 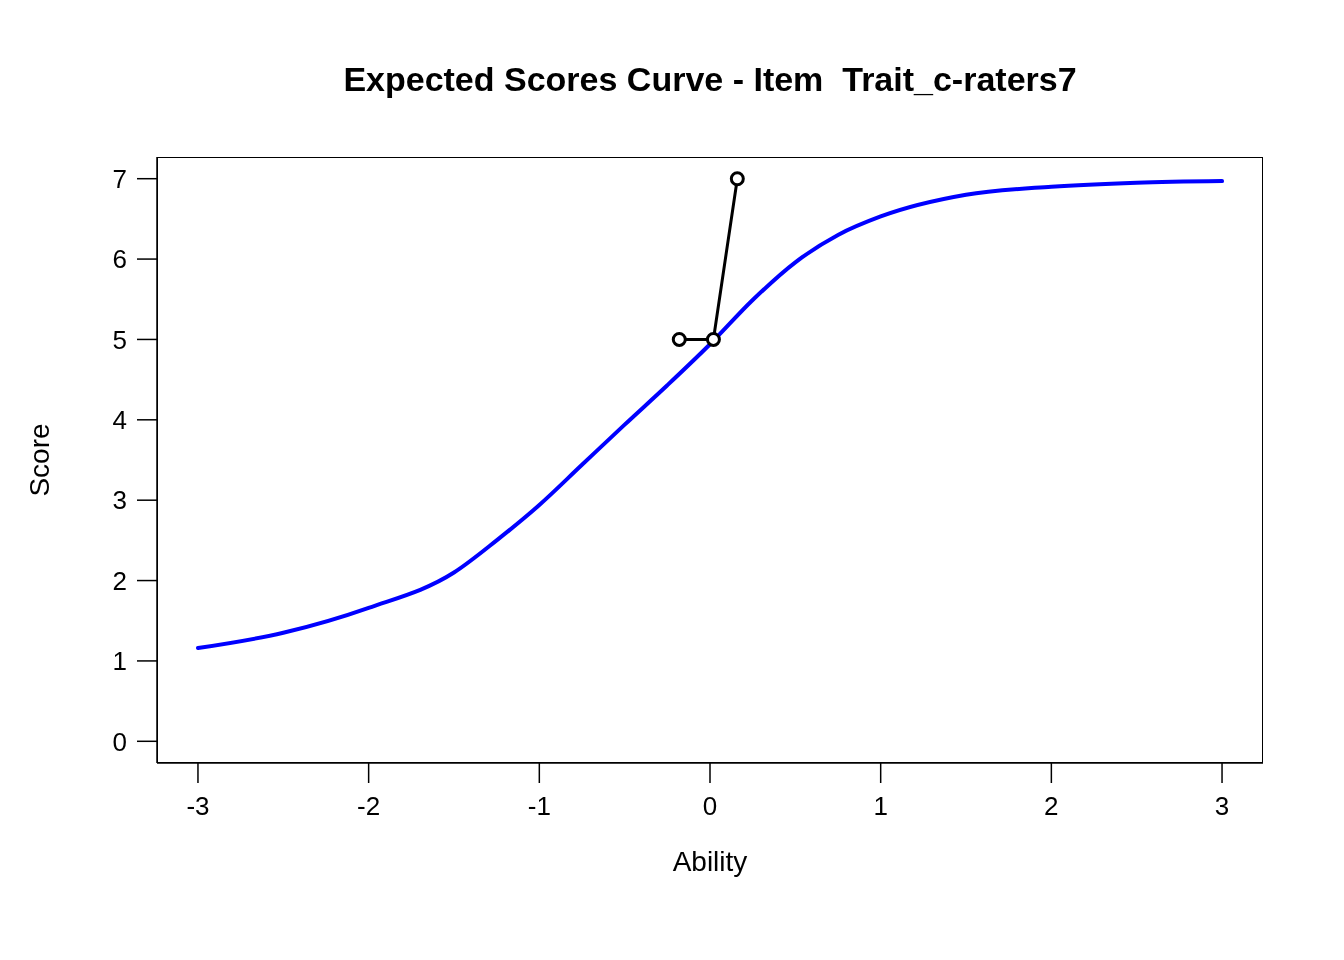 I want to click on y-tick-label: 2, so click(x=119, y=580).